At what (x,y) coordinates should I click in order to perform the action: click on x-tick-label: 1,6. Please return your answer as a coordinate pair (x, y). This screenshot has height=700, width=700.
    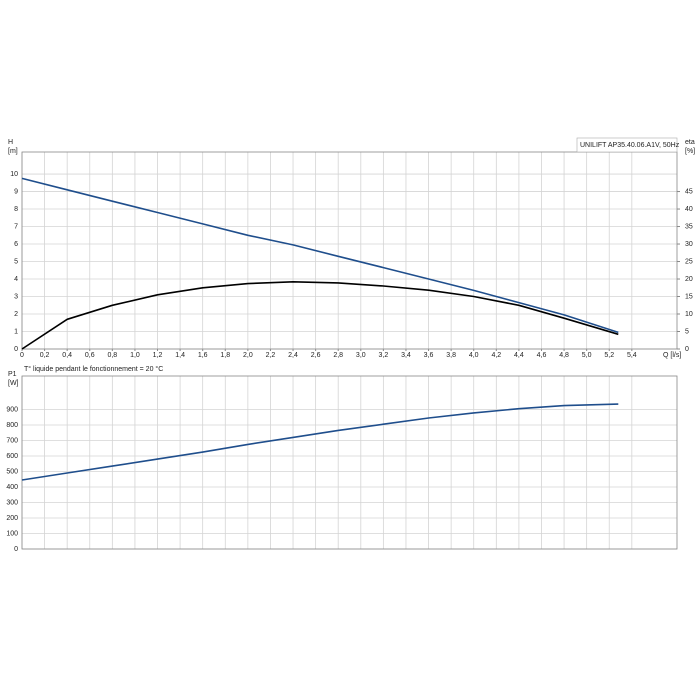
    Looking at the image, I should click on (203, 355).